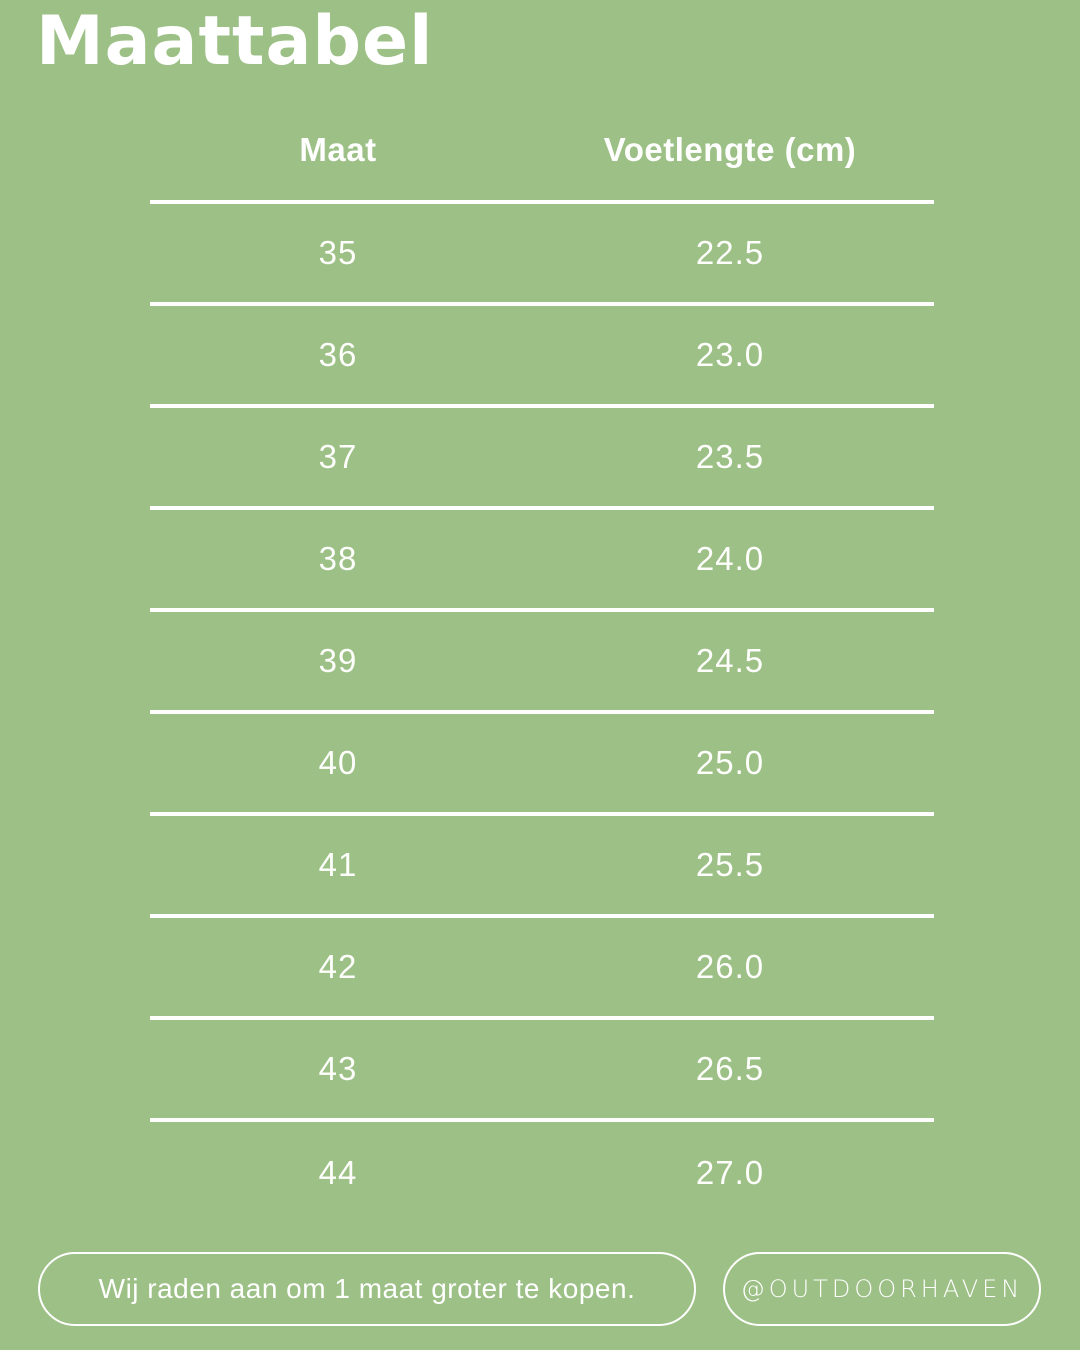 Image resolution: width=1080 pixels, height=1350 pixels. Describe the element at coordinates (338, 252) in the screenshot. I see `cell-maat: 35` at that location.